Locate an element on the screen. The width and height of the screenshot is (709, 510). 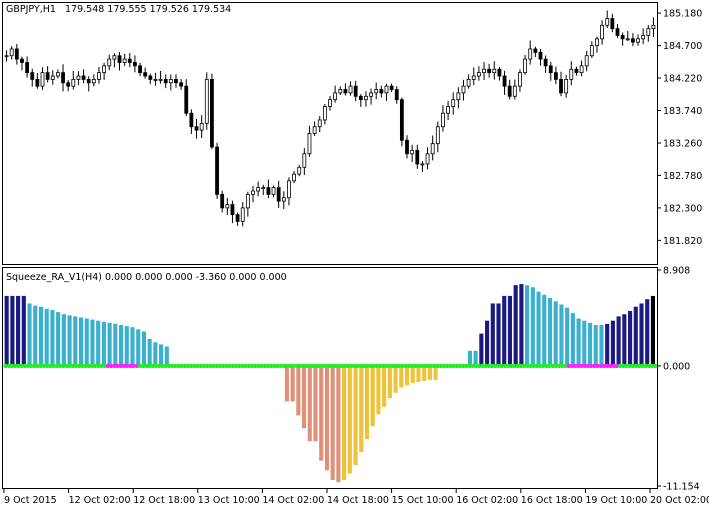
time-tick-label: 15 Oct 10:00 is located at coordinates (423, 500).